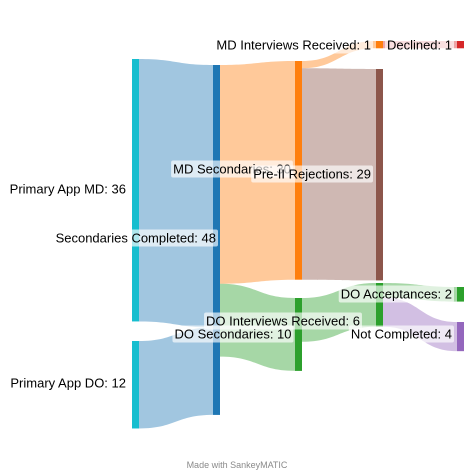 The width and height of the screenshot is (474, 474). What do you see at coordinates (135, 385) in the screenshot?
I see `node-primary-do` at bounding box center [135, 385].